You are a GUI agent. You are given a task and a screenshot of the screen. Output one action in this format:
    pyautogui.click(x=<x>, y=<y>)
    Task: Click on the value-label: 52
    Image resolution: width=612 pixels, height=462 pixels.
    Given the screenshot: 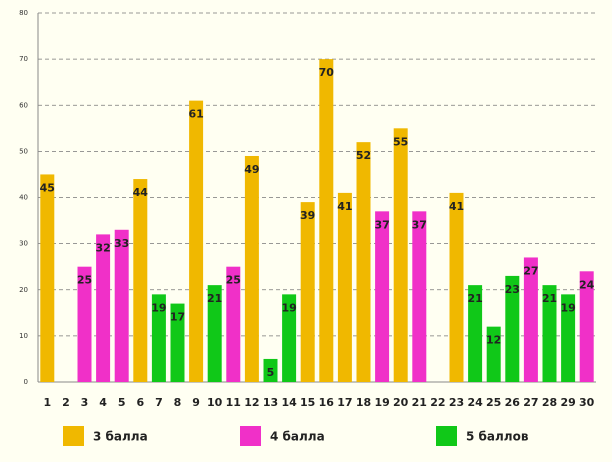 What is the action you would take?
    pyautogui.click(x=363, y=155)
    